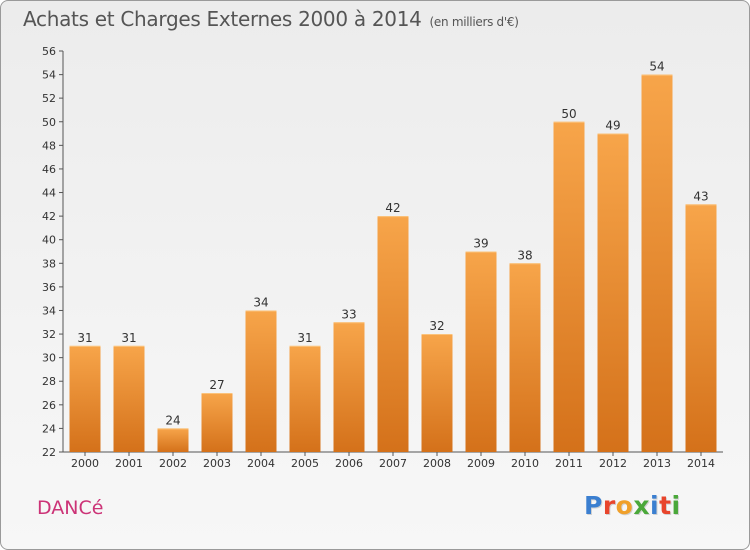  I want to click on y-tick-label: 52, so click(49, 98).